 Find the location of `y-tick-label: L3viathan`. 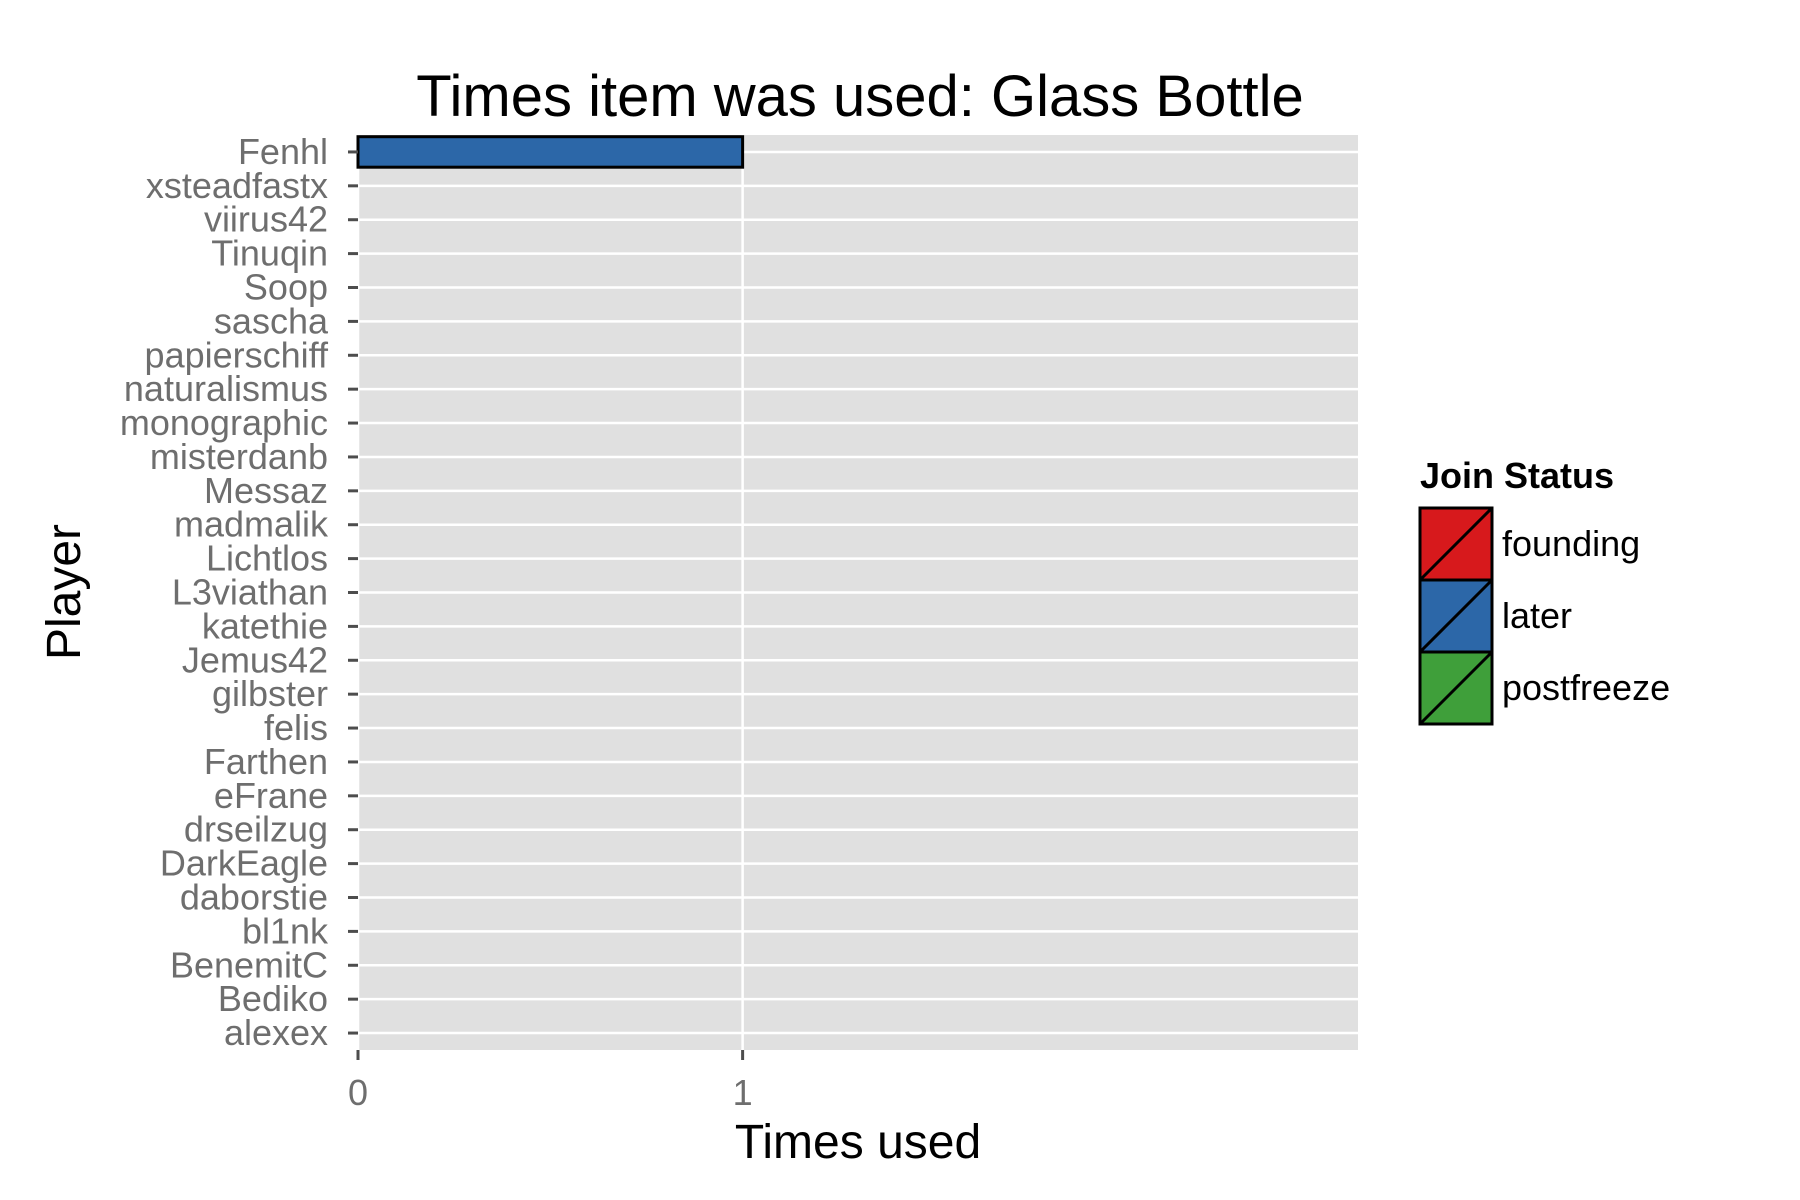

y-tick-label: L3viathan is located at coordinates (250, 592).